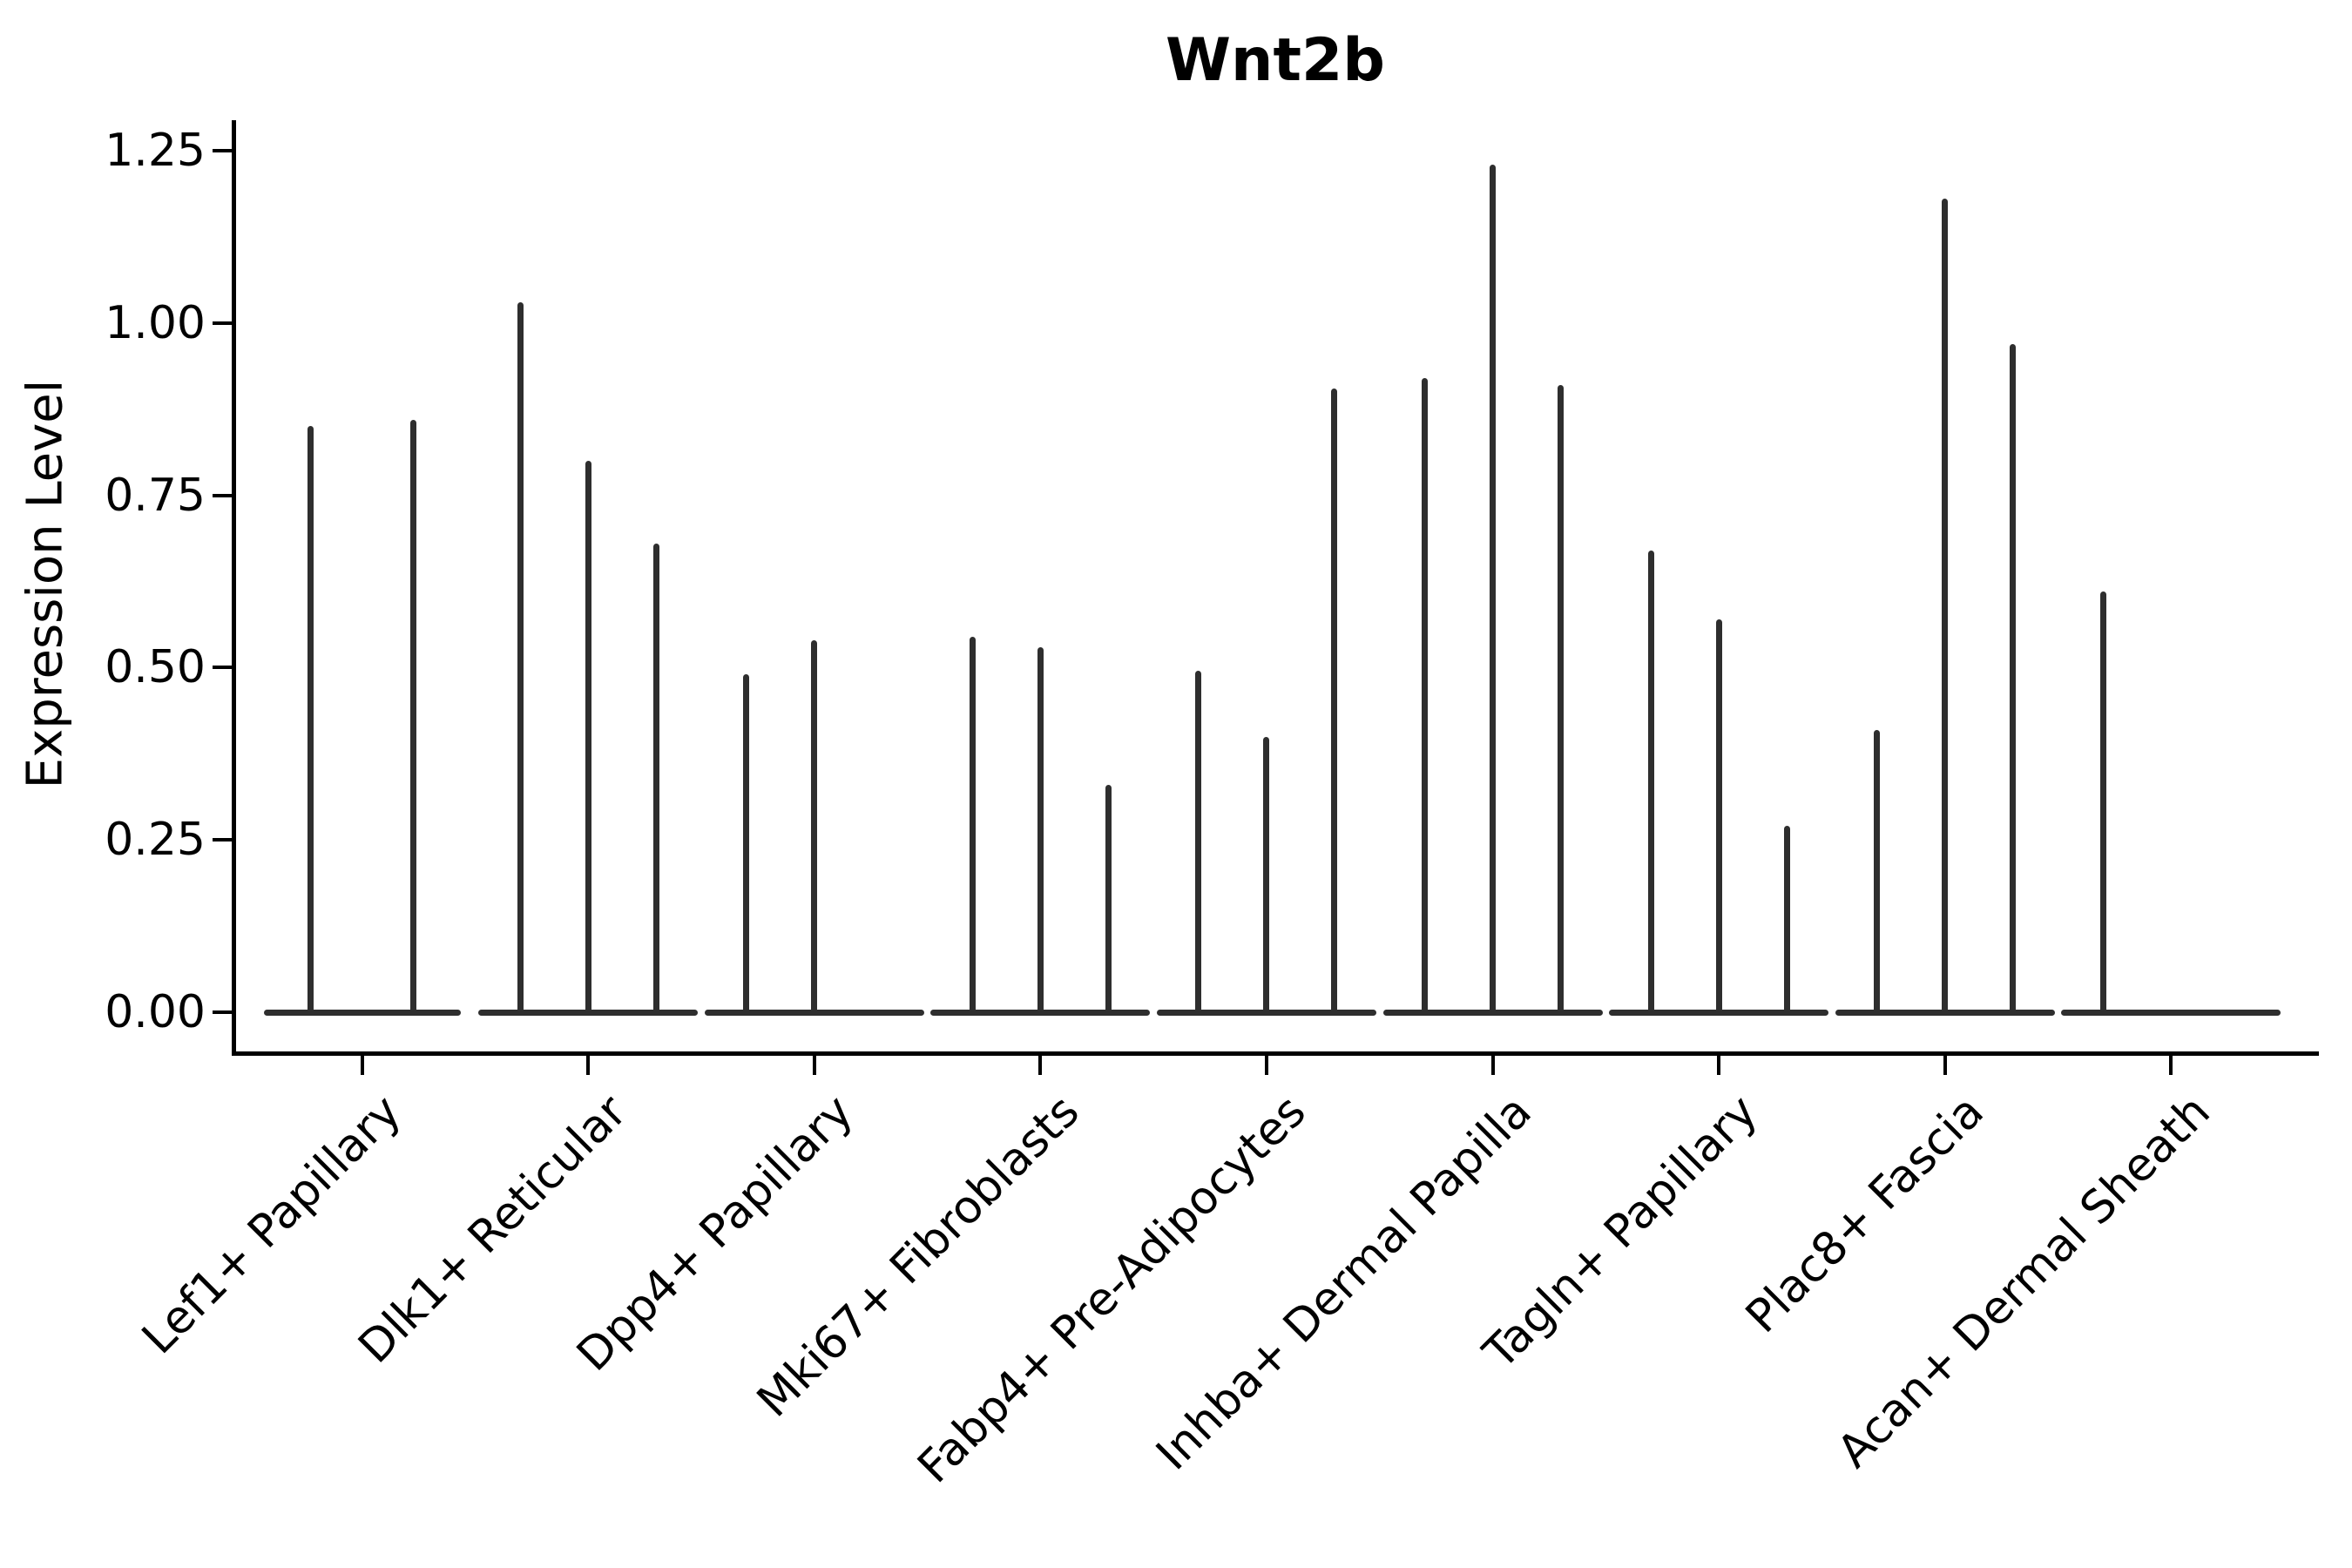 Image resolution: width=2352 pixels, height=1568 pixels. I want to click on y-axis-spine, so click(234, 588).